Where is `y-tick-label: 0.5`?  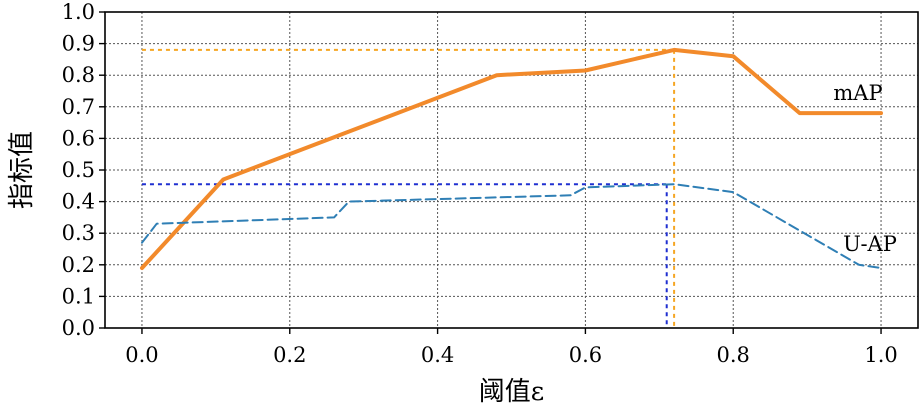 y-tick-label: 0.5 is located at coordinates (78, 170).